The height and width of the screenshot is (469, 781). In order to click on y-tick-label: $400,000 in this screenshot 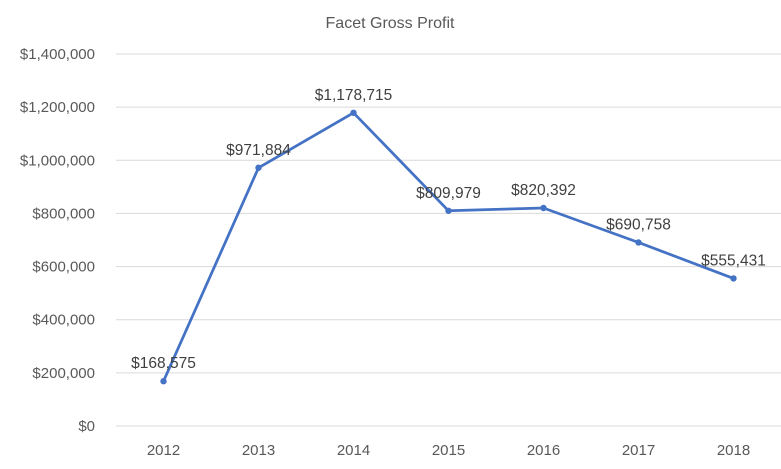, I will do `click(63, 320)`.